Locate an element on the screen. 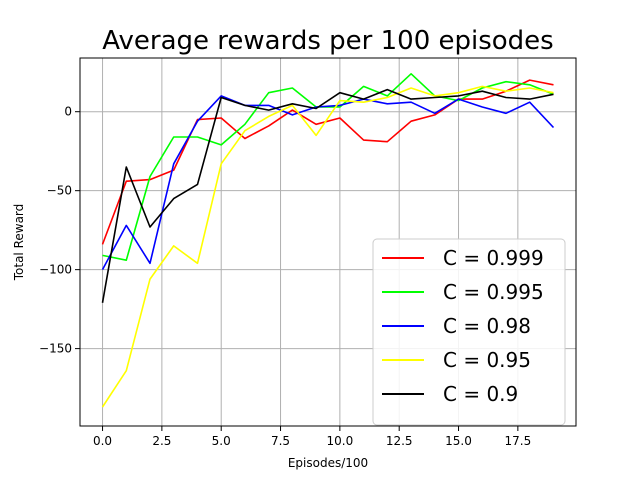 The width and height of the screenshot is (640, 480). x-tick-label: 5.0 is located at coordinates (221, 441).